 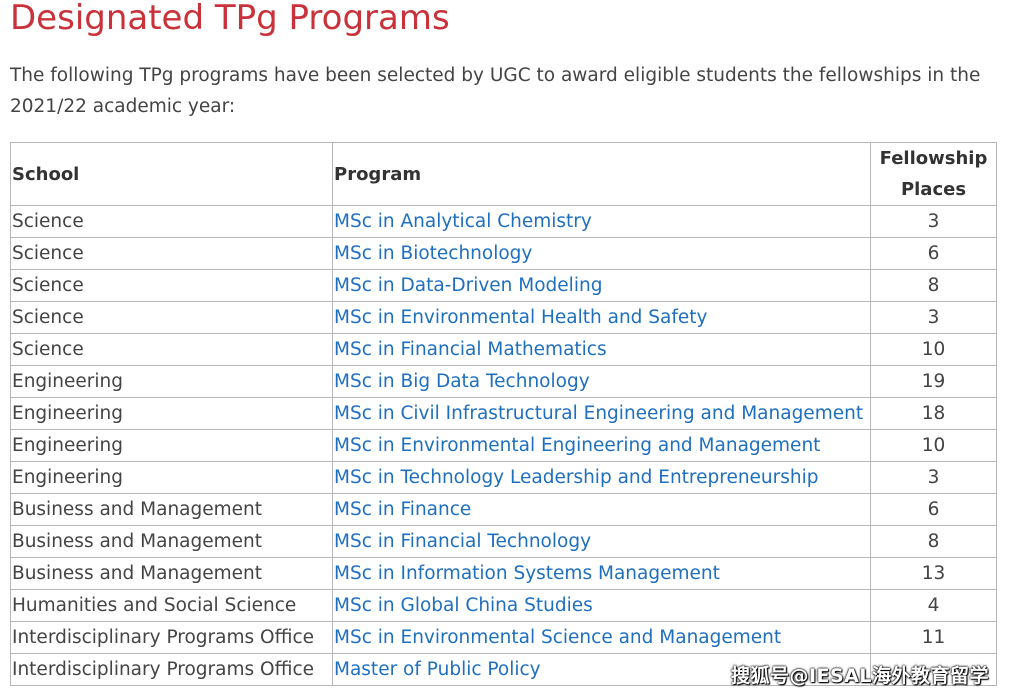 What do you see at coordinates (933, 413) in the screenshot?
I see `fellowship-places-cell: 18` at bounding box center [933, 413].